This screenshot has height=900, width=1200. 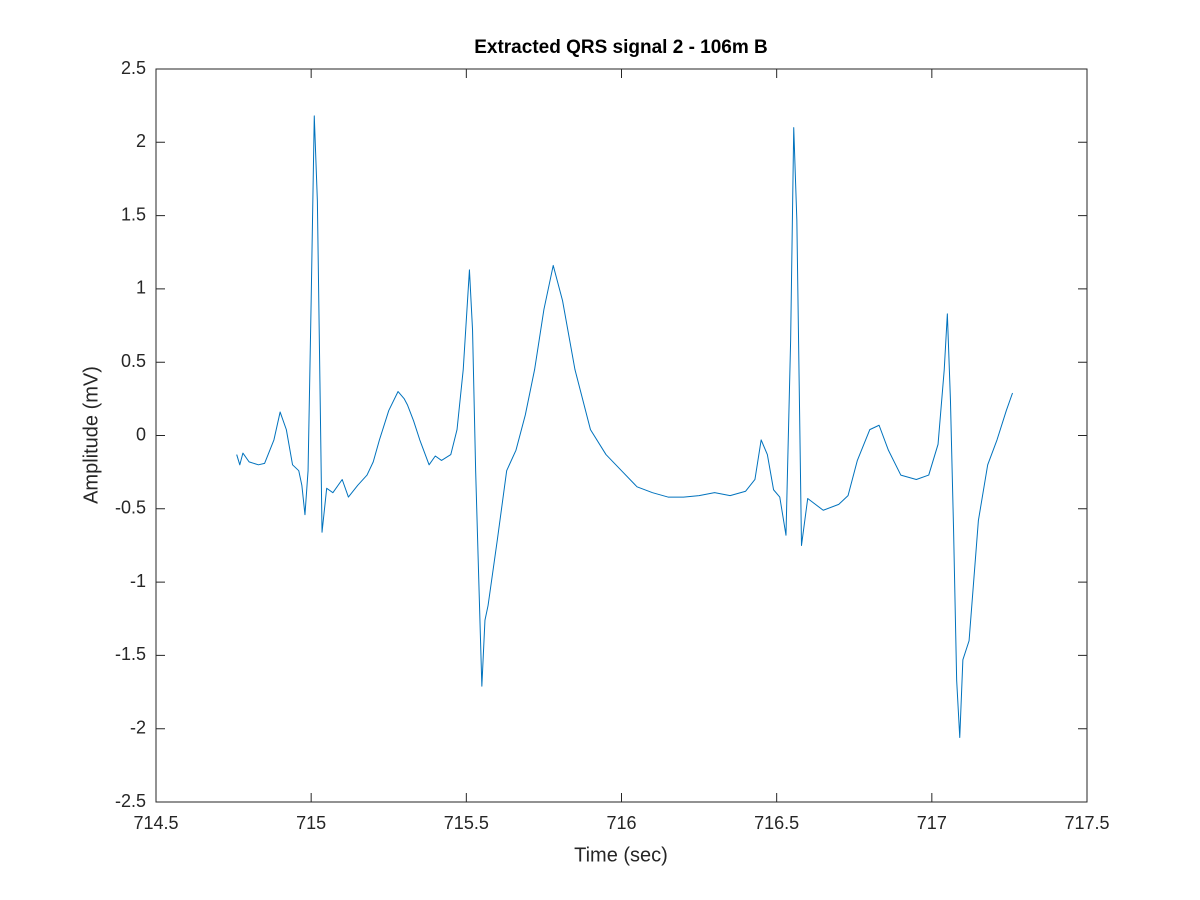 What do you see at coordinates (932, 823) in the screenshot?
I see `x-tick-label: 717` at bounding box center [932, 823].